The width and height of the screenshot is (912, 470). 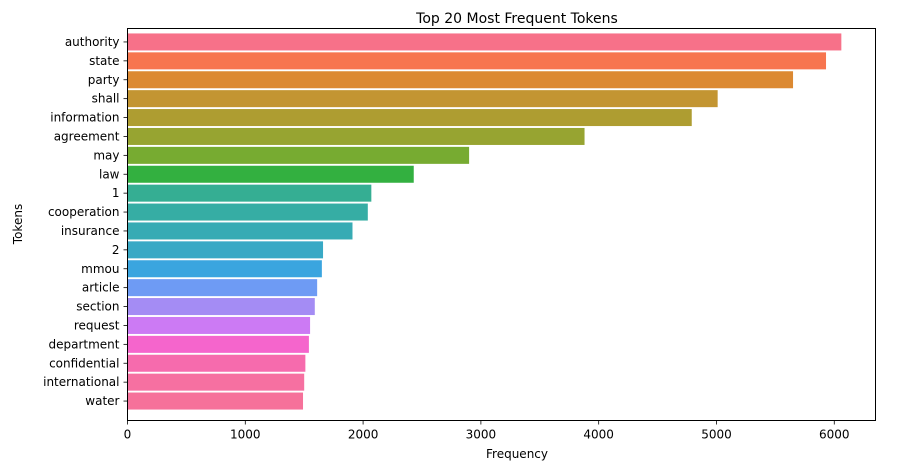 What do you see at coordinates (84, 118) in the screenshot?
I see `y-tick-label-4: information` at bounding box center [84, 118].